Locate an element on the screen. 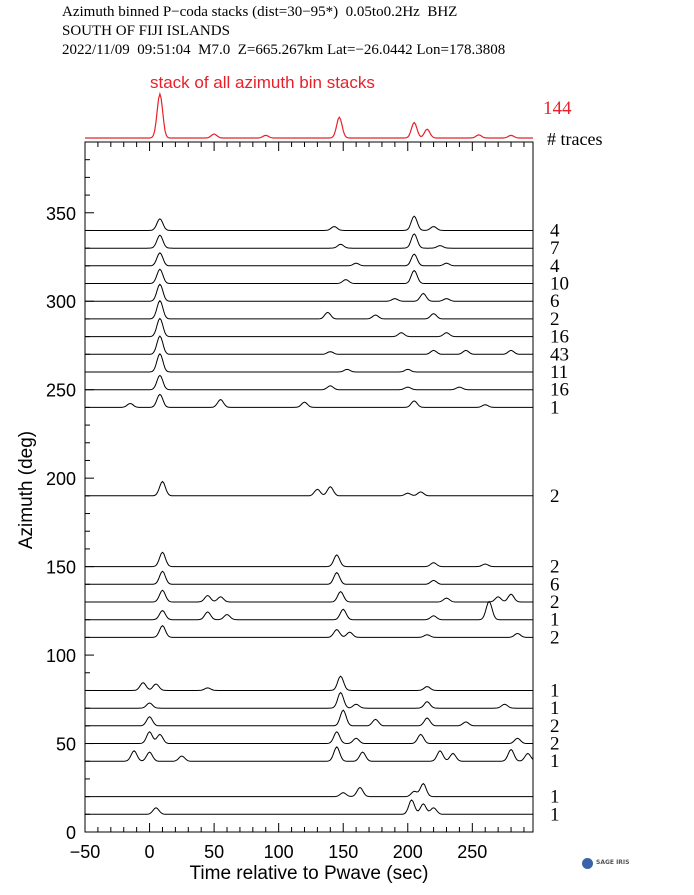 The height and width of the screenshot is (895, 694). x-tick-label: 200 is located at coordinates (408, 852).